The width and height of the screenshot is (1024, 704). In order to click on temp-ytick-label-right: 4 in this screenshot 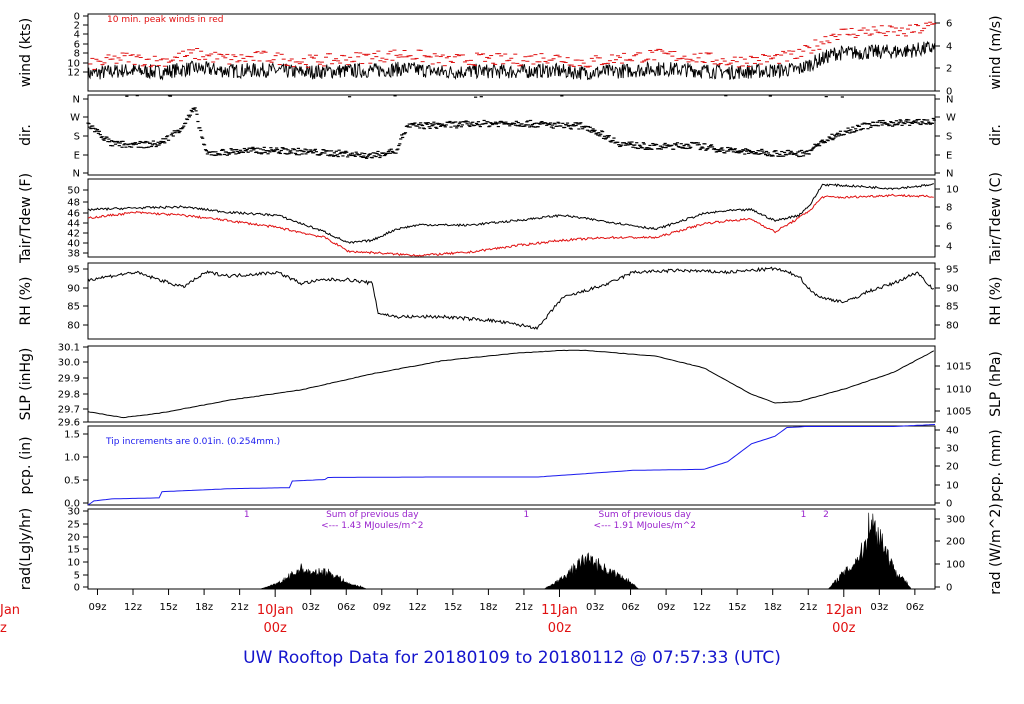, I will do `click(949, 247)`.